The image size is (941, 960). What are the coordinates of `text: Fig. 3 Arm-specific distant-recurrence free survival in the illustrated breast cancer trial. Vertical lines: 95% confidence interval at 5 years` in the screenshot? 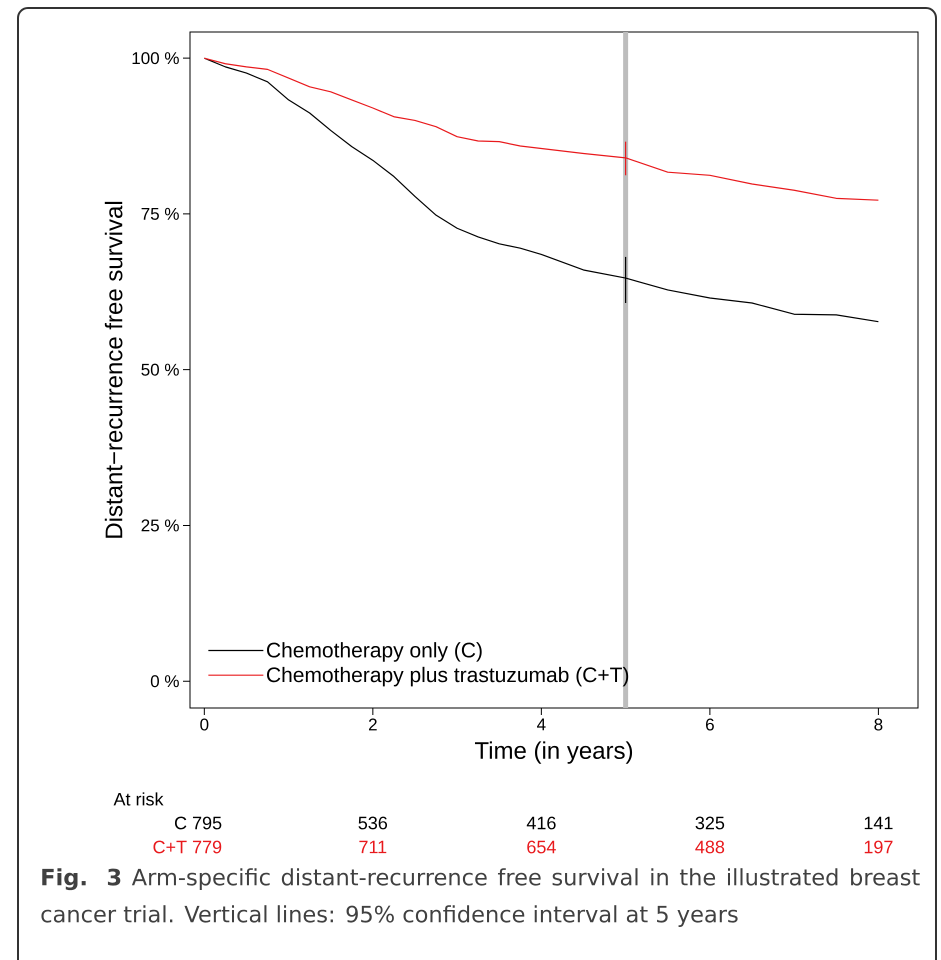 It's located at (480, 897).